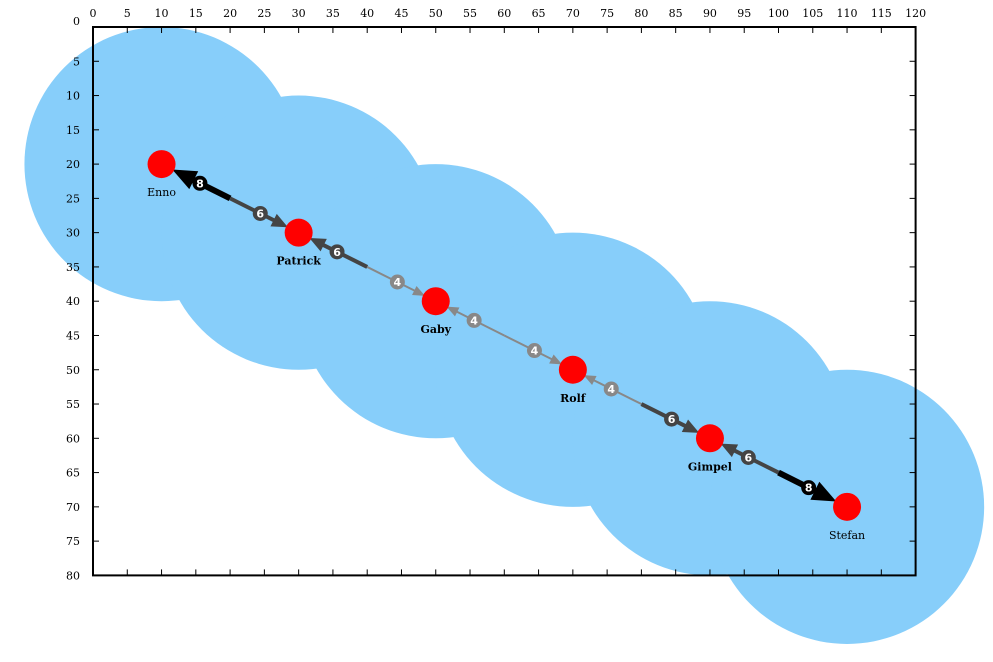 Image resolution: width=993 pixels, height=662 pixels. I want to click on x-tick-label: 35, so click(333, 13).